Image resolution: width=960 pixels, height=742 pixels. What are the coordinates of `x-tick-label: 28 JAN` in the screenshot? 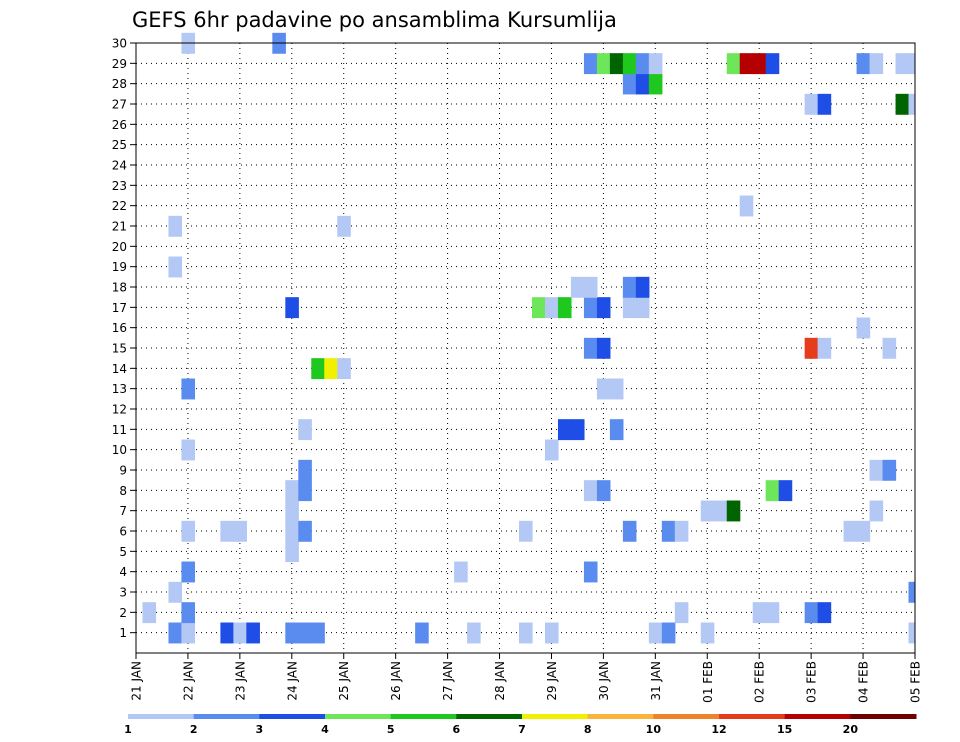 It's located at (500, 681).